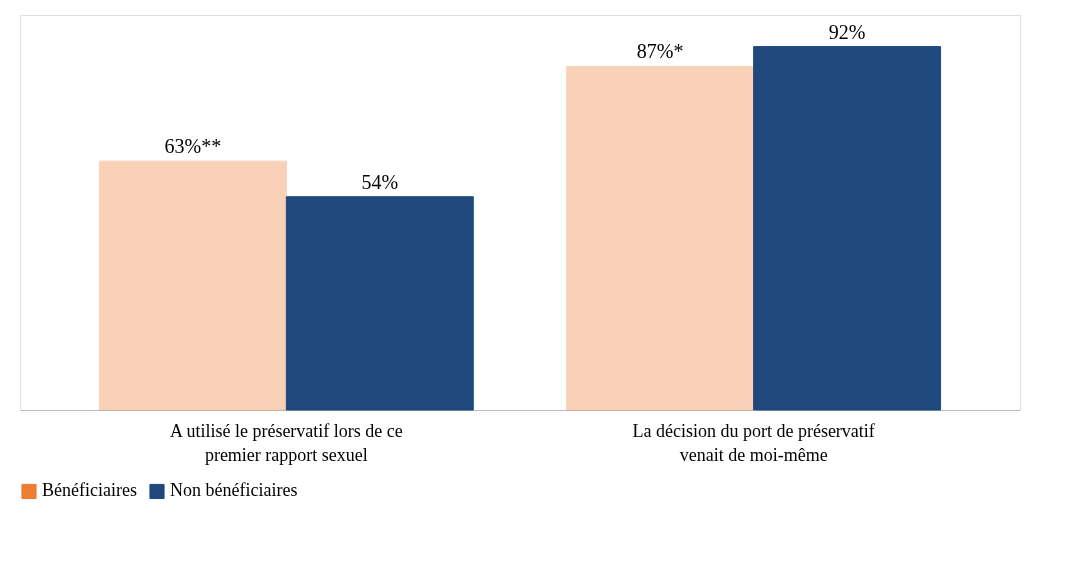 Image resolution: width=1079 pixels, height=588 pixels. Describe the element at coordinates (847, 31) in the screenshot. I see `data-label: 92%` at that location.